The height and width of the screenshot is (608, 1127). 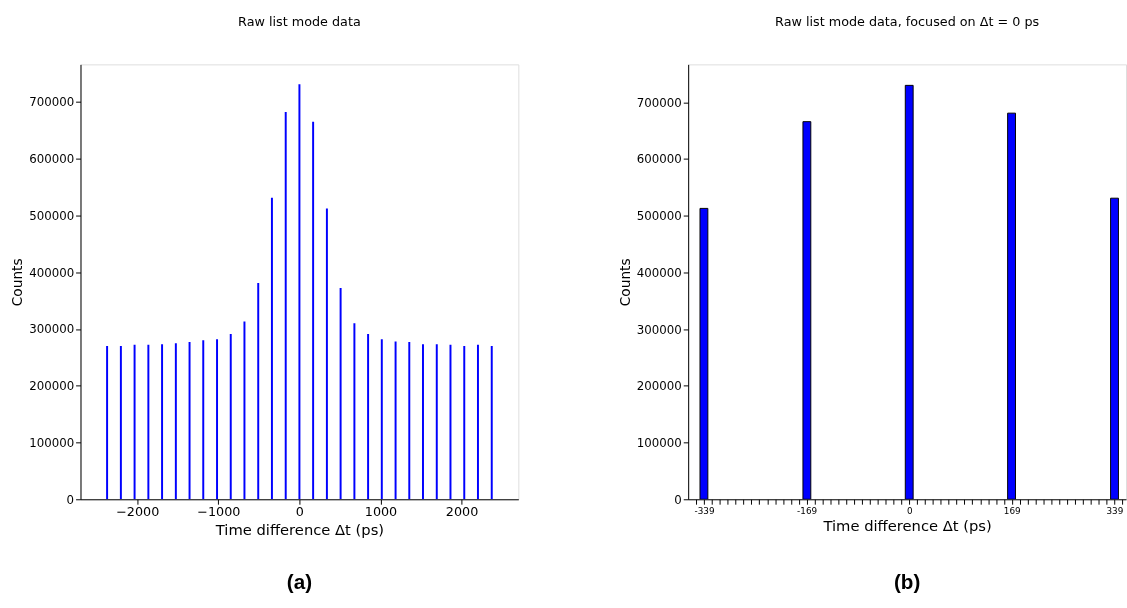 What do you see at coordinates (462, 512) in the screenshot?
I see `x-tick-label: 2000` at bounding box center [462, 512].